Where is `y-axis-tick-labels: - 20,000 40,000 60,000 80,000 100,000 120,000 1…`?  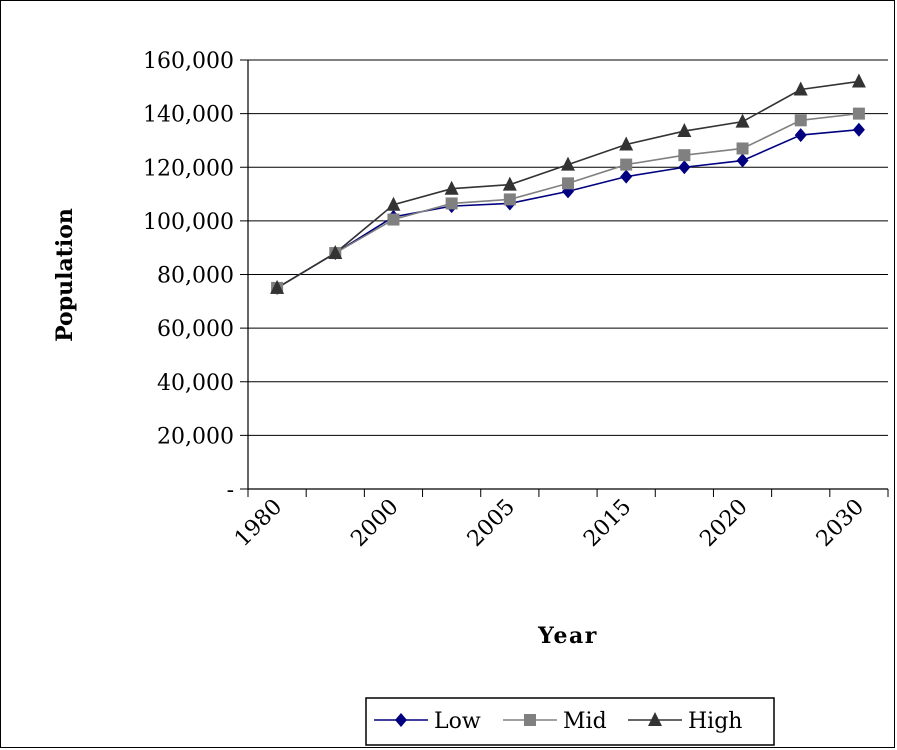
y-axis-tick-labels: - 20,000 40,000 60,000 80,000 100,000 120,000 1… is located at coordinates (188, 276).